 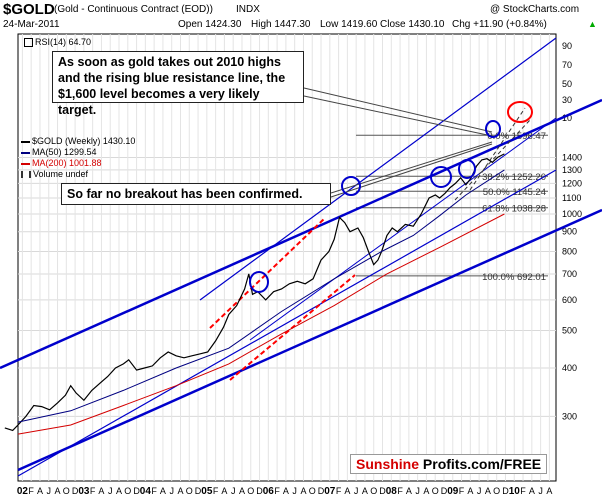 What do you see at coordinates (281, 24) in the screenshot?
I see `high-value: High 1447.30` at bounding box center [281, 24].